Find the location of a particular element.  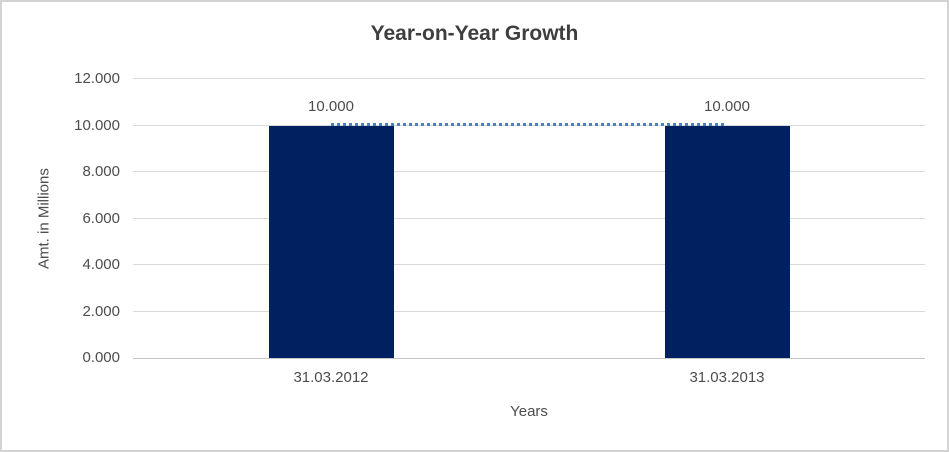

chart-title: Year-on-Year Growth is located at coordinates (474, 33).